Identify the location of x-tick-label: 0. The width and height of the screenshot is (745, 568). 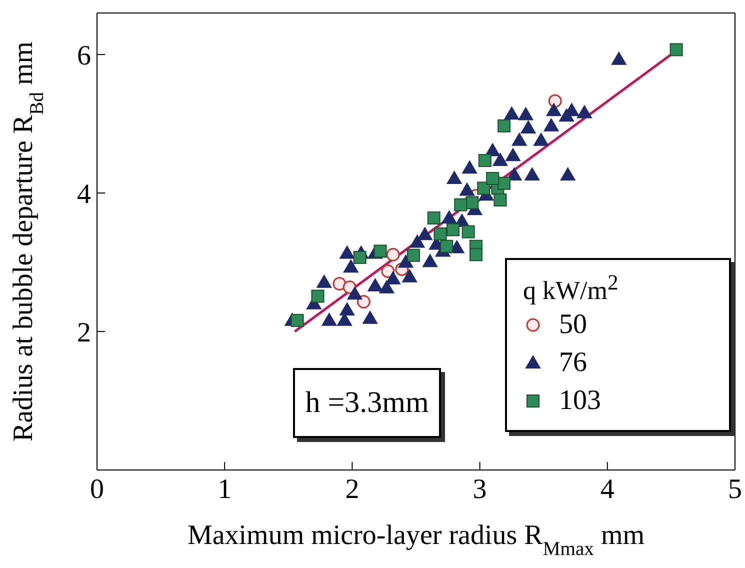
(97, 489).